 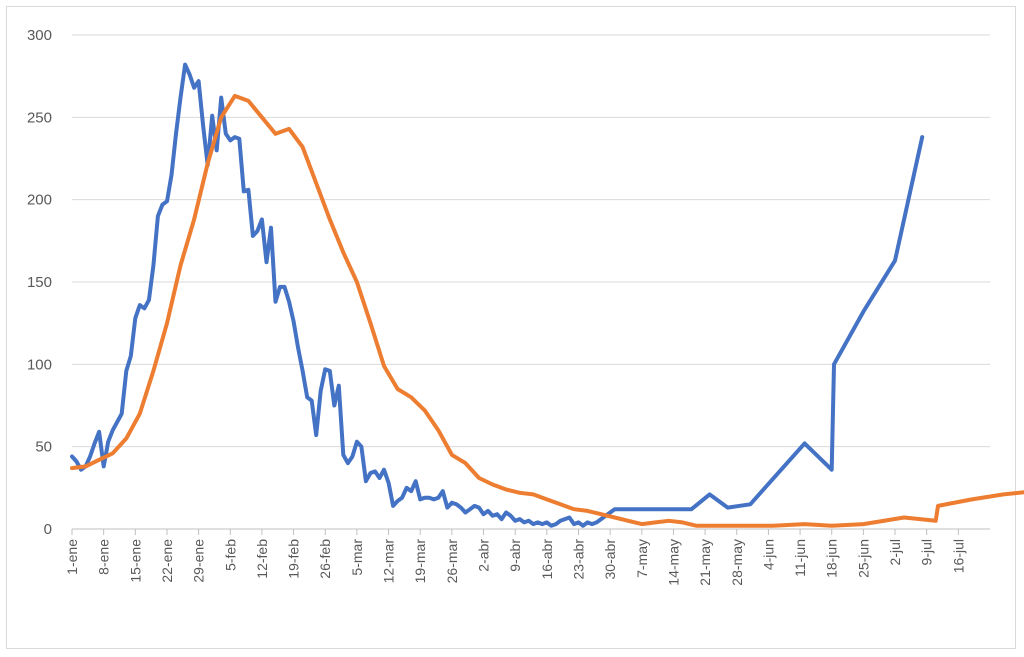 I want to click on y-tick-label-0: 0, so click(x=48, y=529).